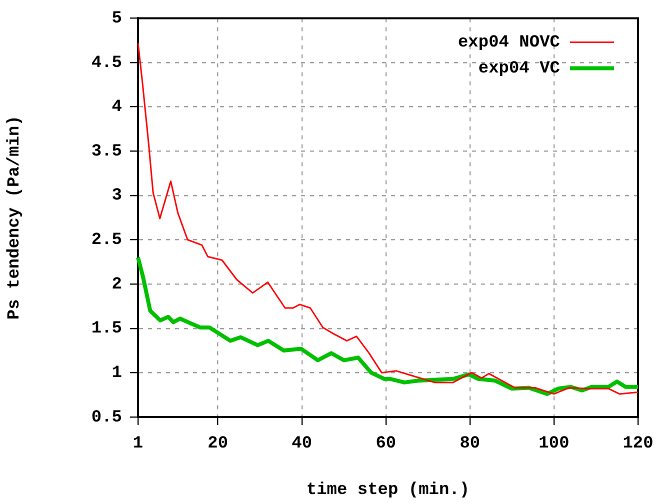 The image size is (662, 504). What do you see at coordinates (388, 490) in the screenshot?
I see `x-axis-title: time step (min.)` at bounding box center [388, 490].